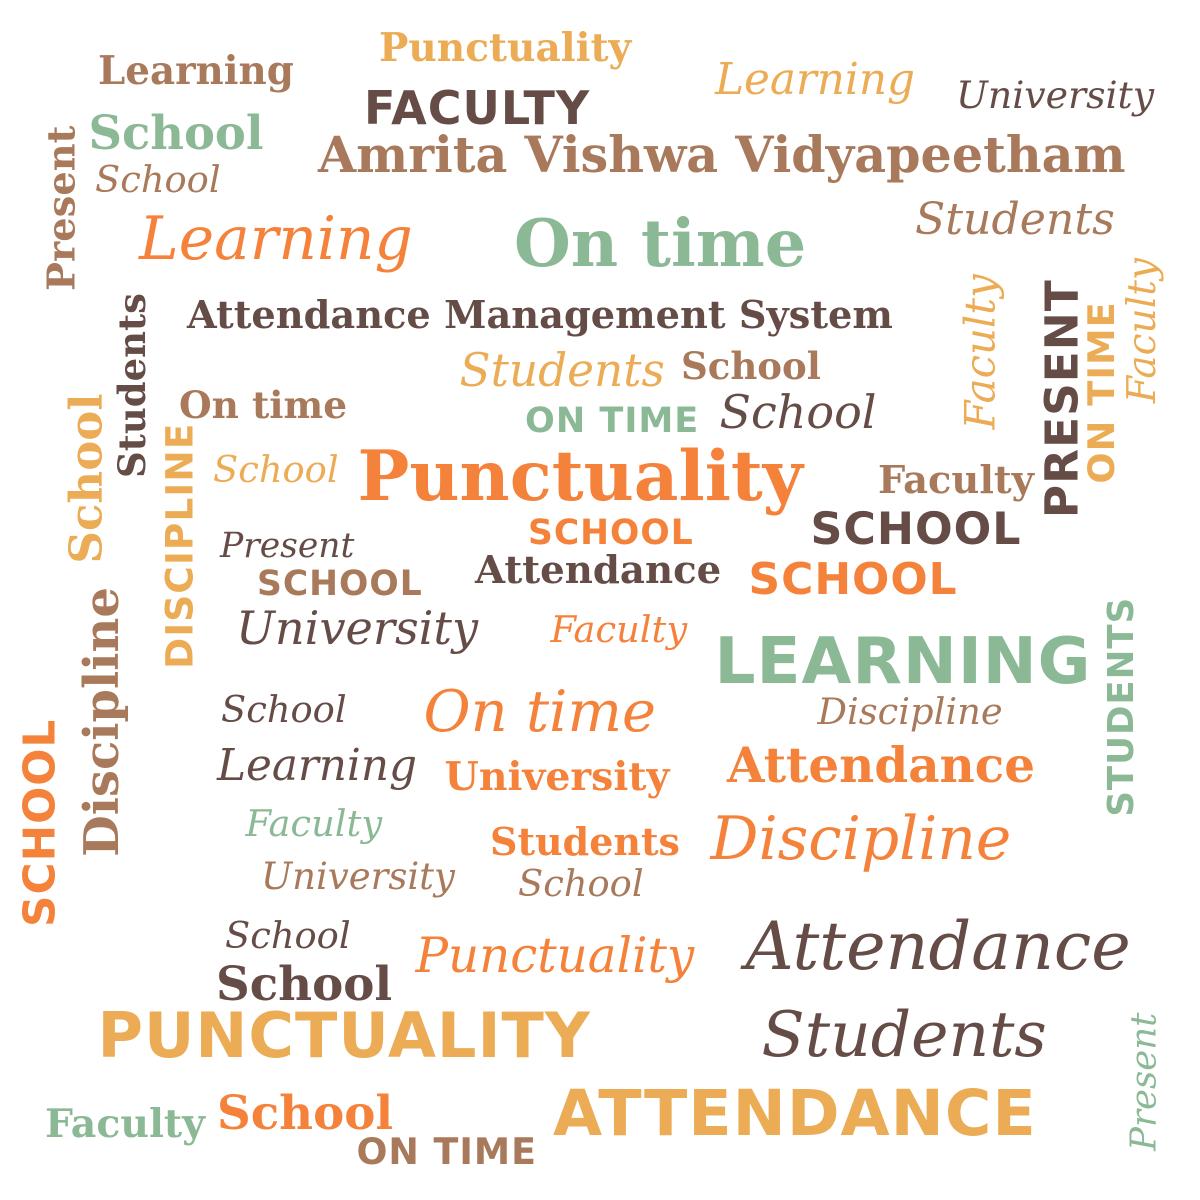 The height and width of the screenshot is (1200, 1200). I want to click on cloud-word: LEARNING, so click(903, 661).